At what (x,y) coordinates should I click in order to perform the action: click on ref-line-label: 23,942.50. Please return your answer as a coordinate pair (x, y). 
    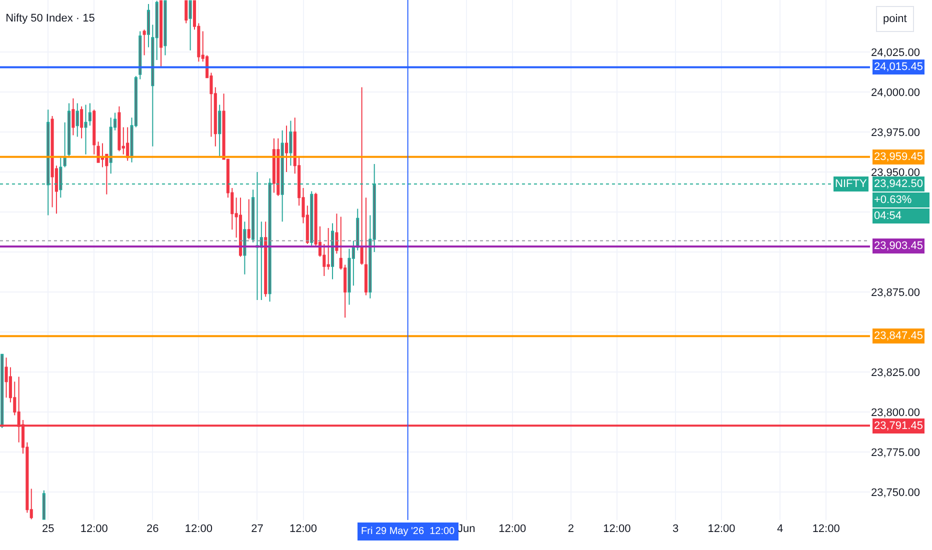
    Looking at the image, I should click on (898, 184).